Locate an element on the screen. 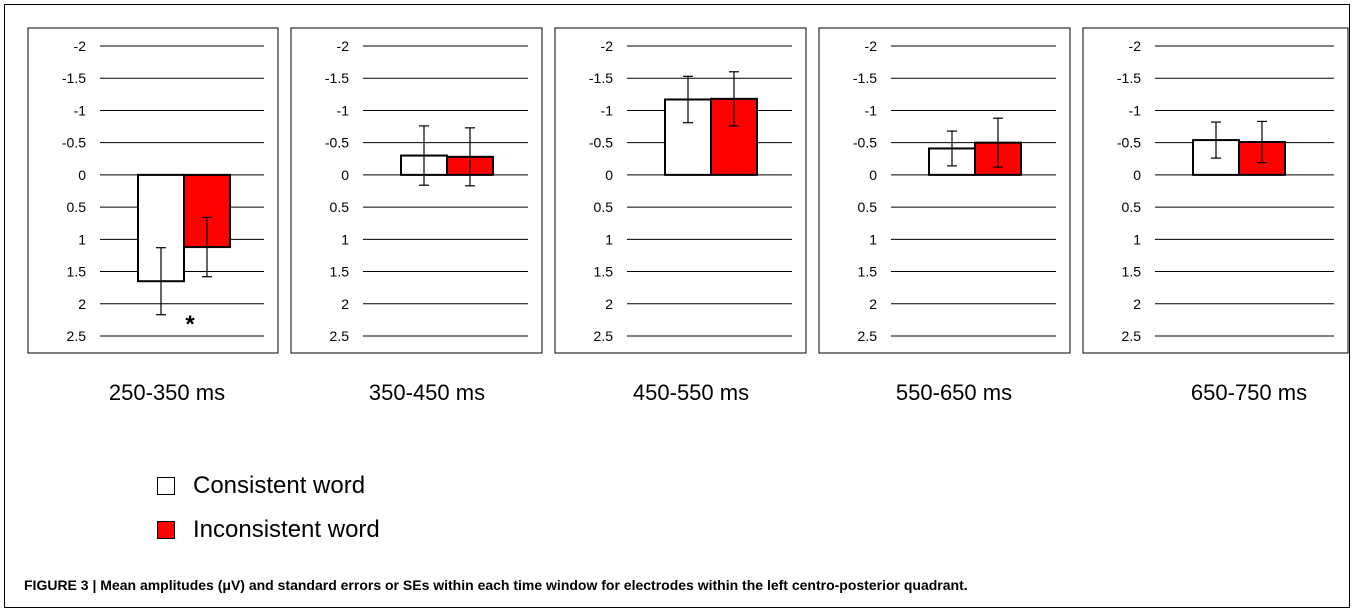 The image size is (1356, 612). panel-title-5: 650-750 ms is located at coordinates (1249, 392).